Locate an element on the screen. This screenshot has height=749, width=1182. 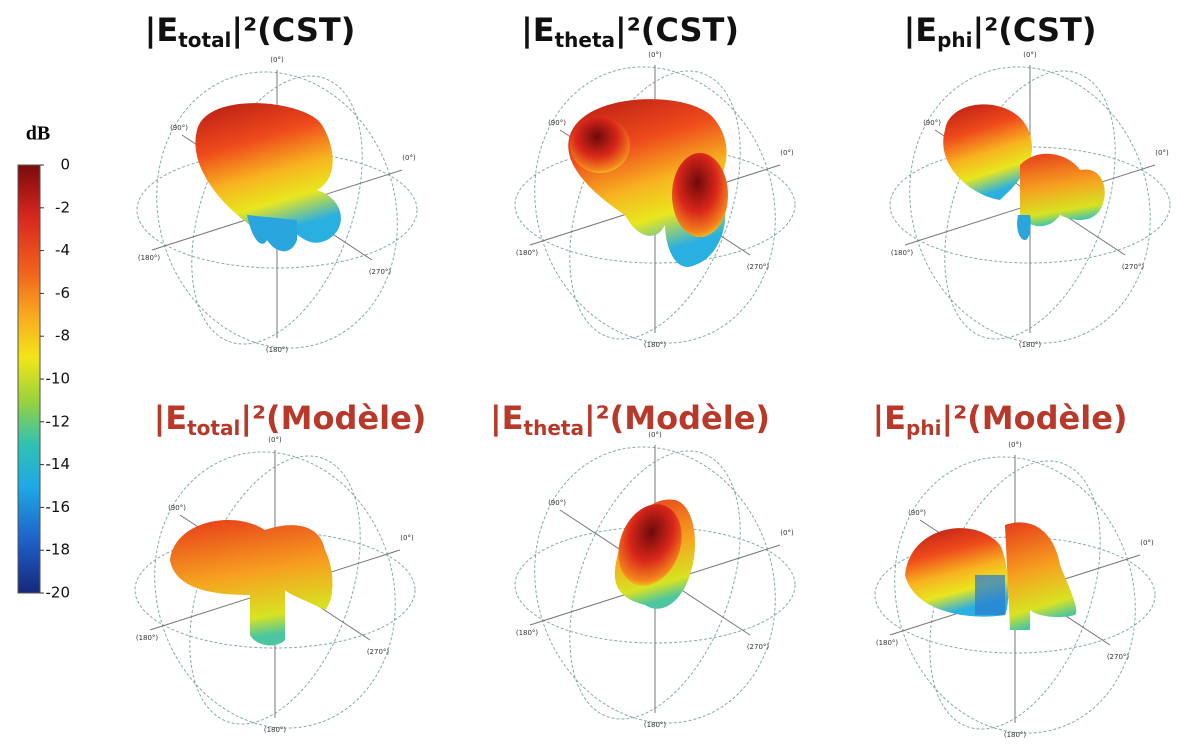
colorbar-tick-label: -16 is located at coordinates (58, 507).